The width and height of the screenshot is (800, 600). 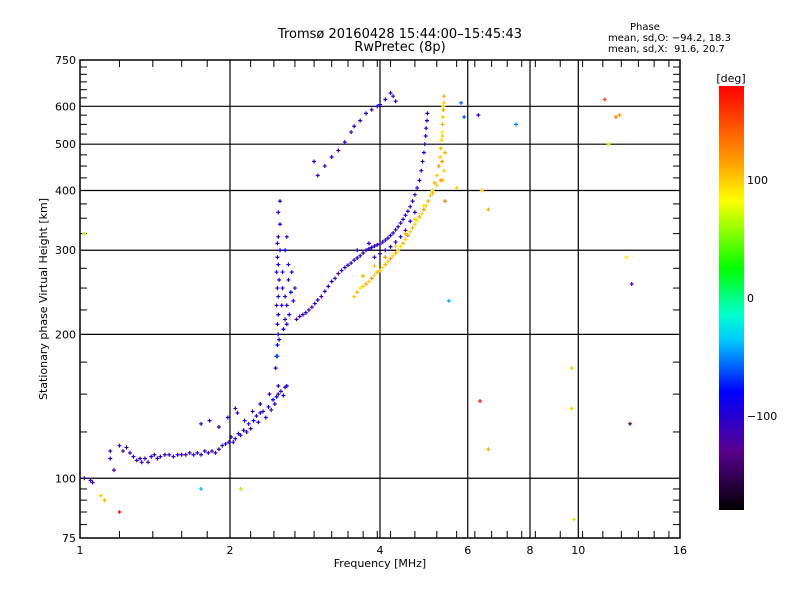 What do you see at coordinates (762, 298) in the screenshot?
I see `colorbar-ticks: 100 0 −100` at bounding box center [762, 298].